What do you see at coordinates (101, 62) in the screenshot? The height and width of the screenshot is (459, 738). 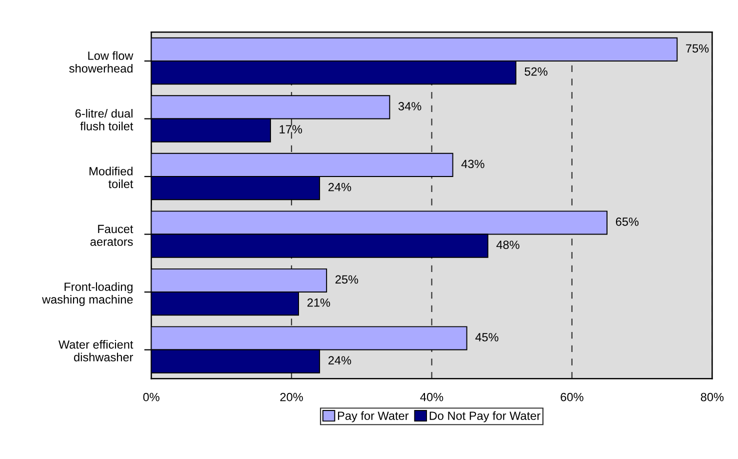 I see `y-tick-label: Low flow showerhead` at bounding box center [101, 62].